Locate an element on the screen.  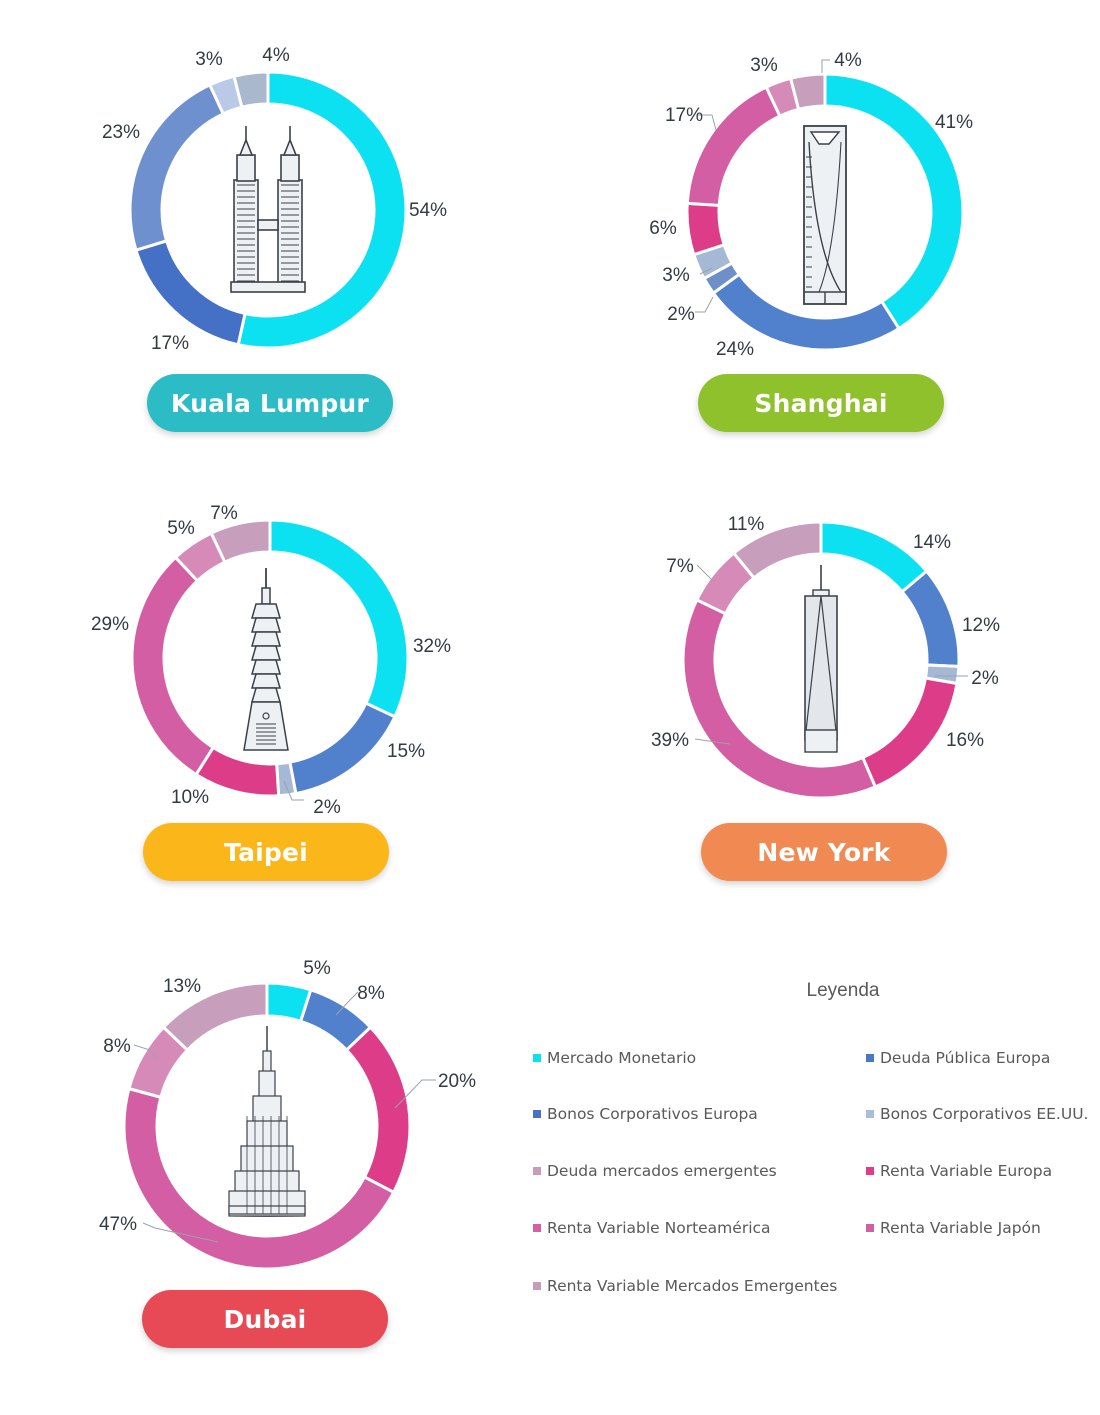
legend-item: Bonos Corporativos EE.UU. is located at coordinates (977, 1114).